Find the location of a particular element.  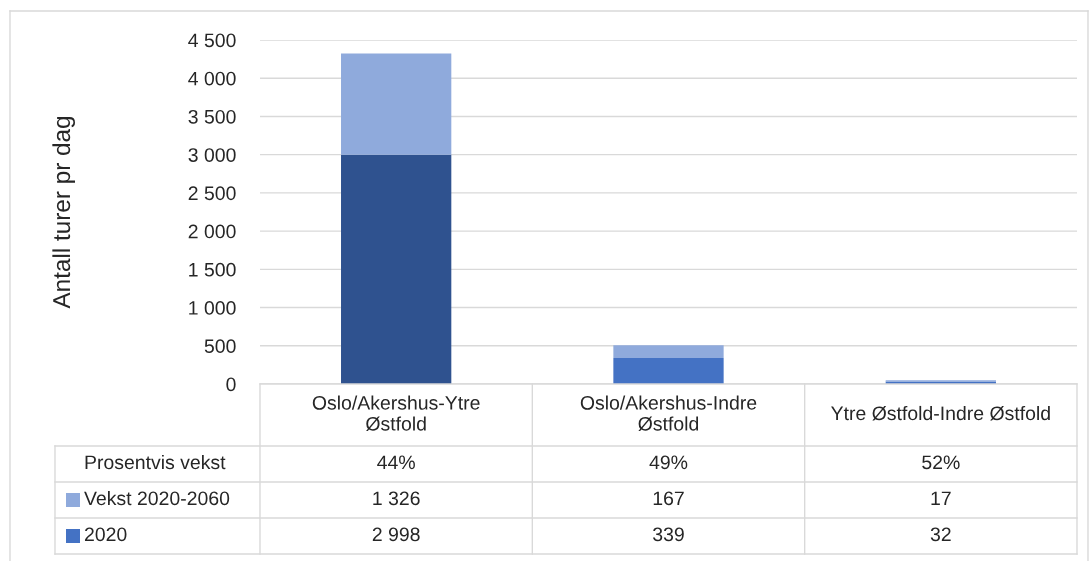

x-tick-label: Ytre Østfold-Indre Østfold is located at coordinates (940, 413).